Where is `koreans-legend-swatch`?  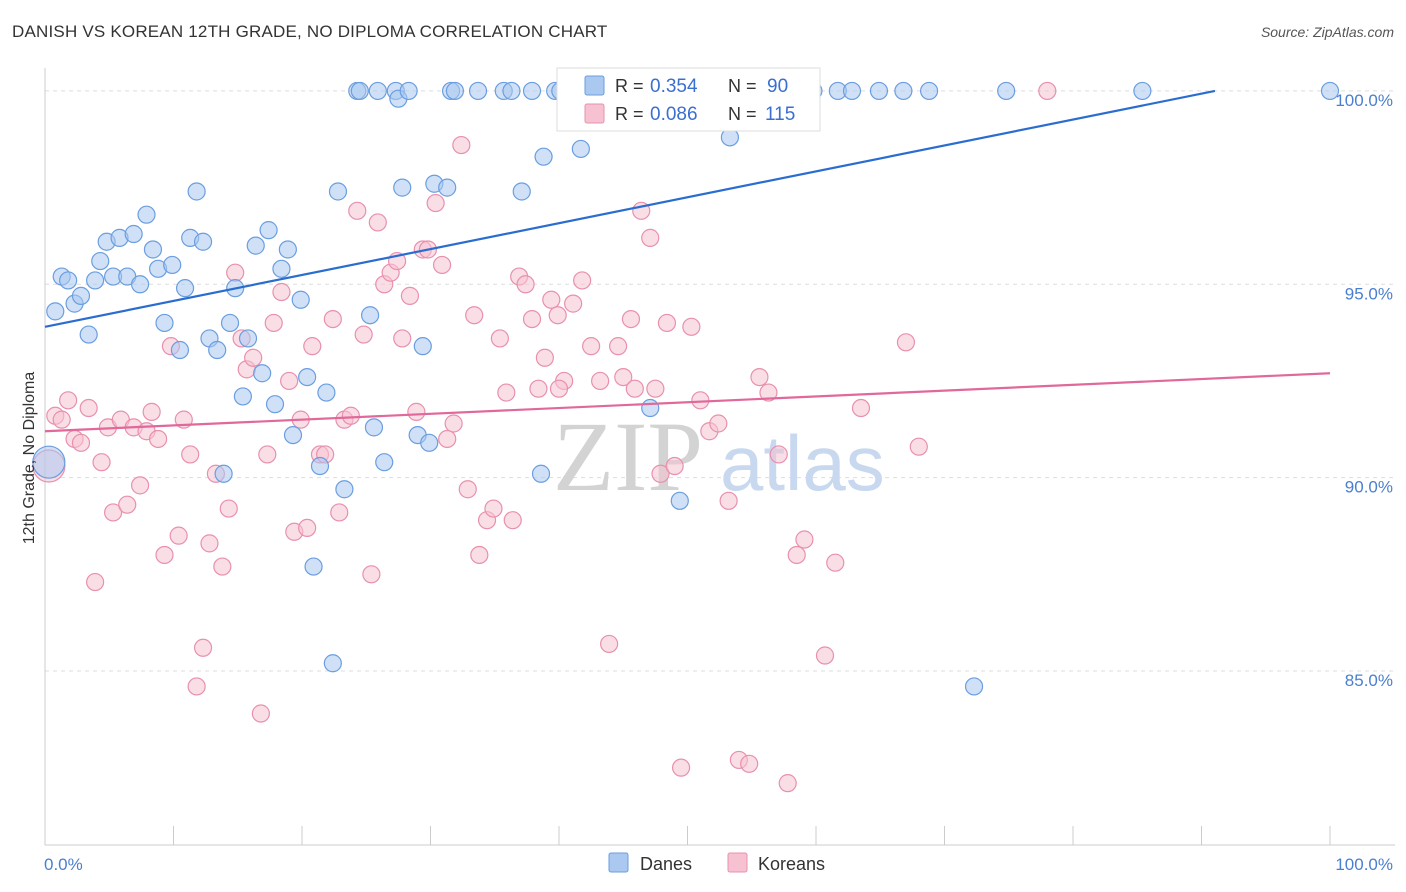
koreans-legend-swatch is located at coordinates (594, 113).